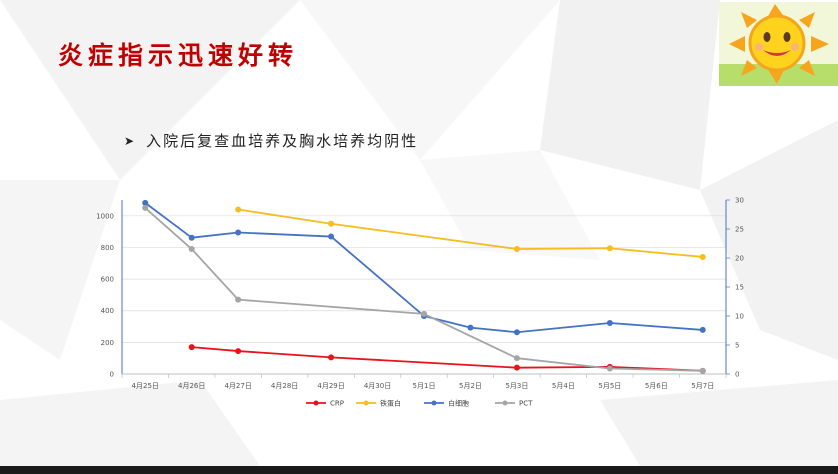 The image size is (838, 474). What do you see at coordinates (105, 216) in the screenshot?
I see `y-left-tick-label: 1000` at bounding box center [105, 216].